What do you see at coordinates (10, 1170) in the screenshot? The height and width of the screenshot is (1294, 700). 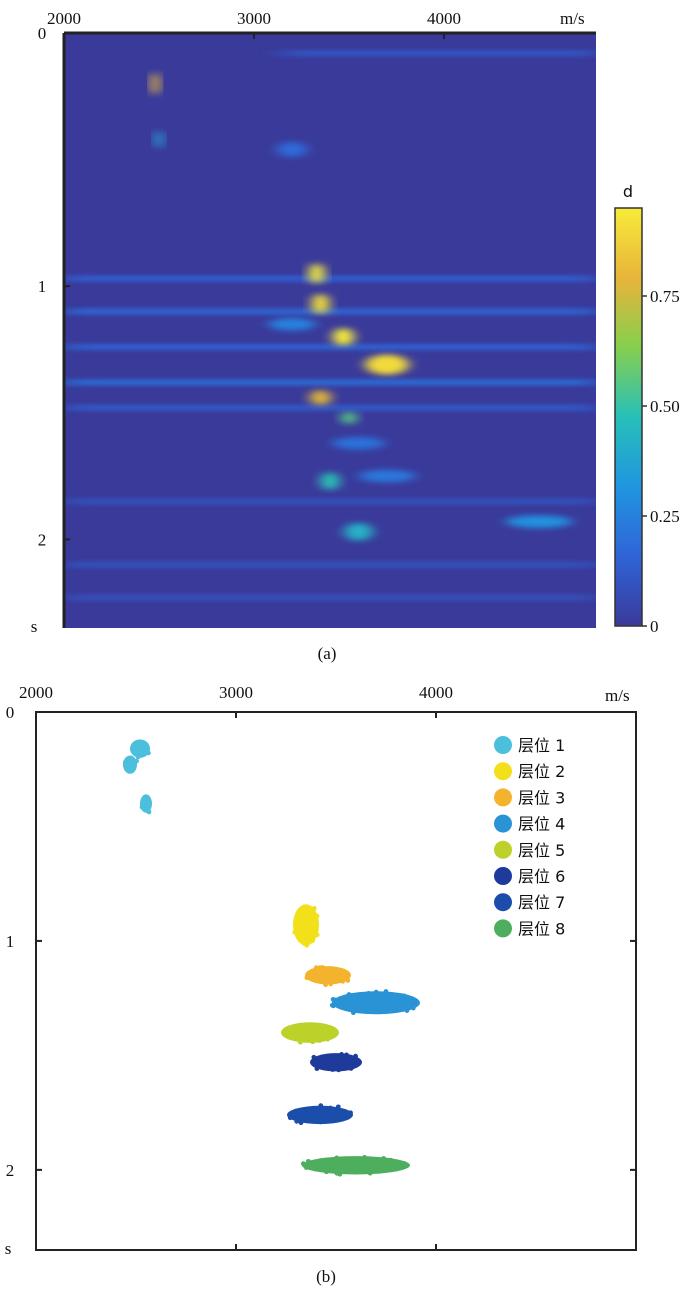 I see `y-tick-label-b: 2` at bounding box center [10, 1170].